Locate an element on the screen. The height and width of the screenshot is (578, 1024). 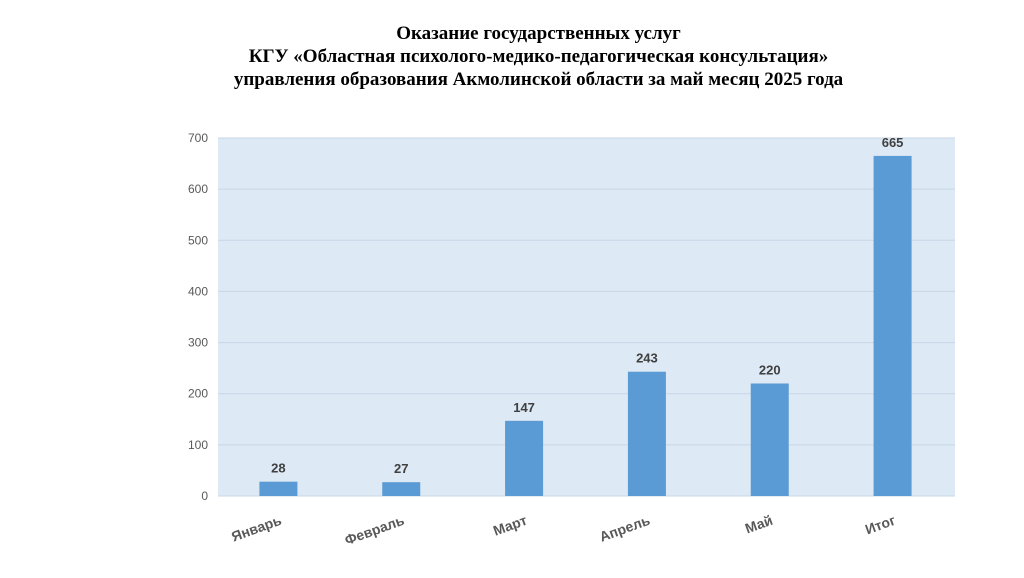
y-tick-label: 400 is located at coordinates (198, 291).